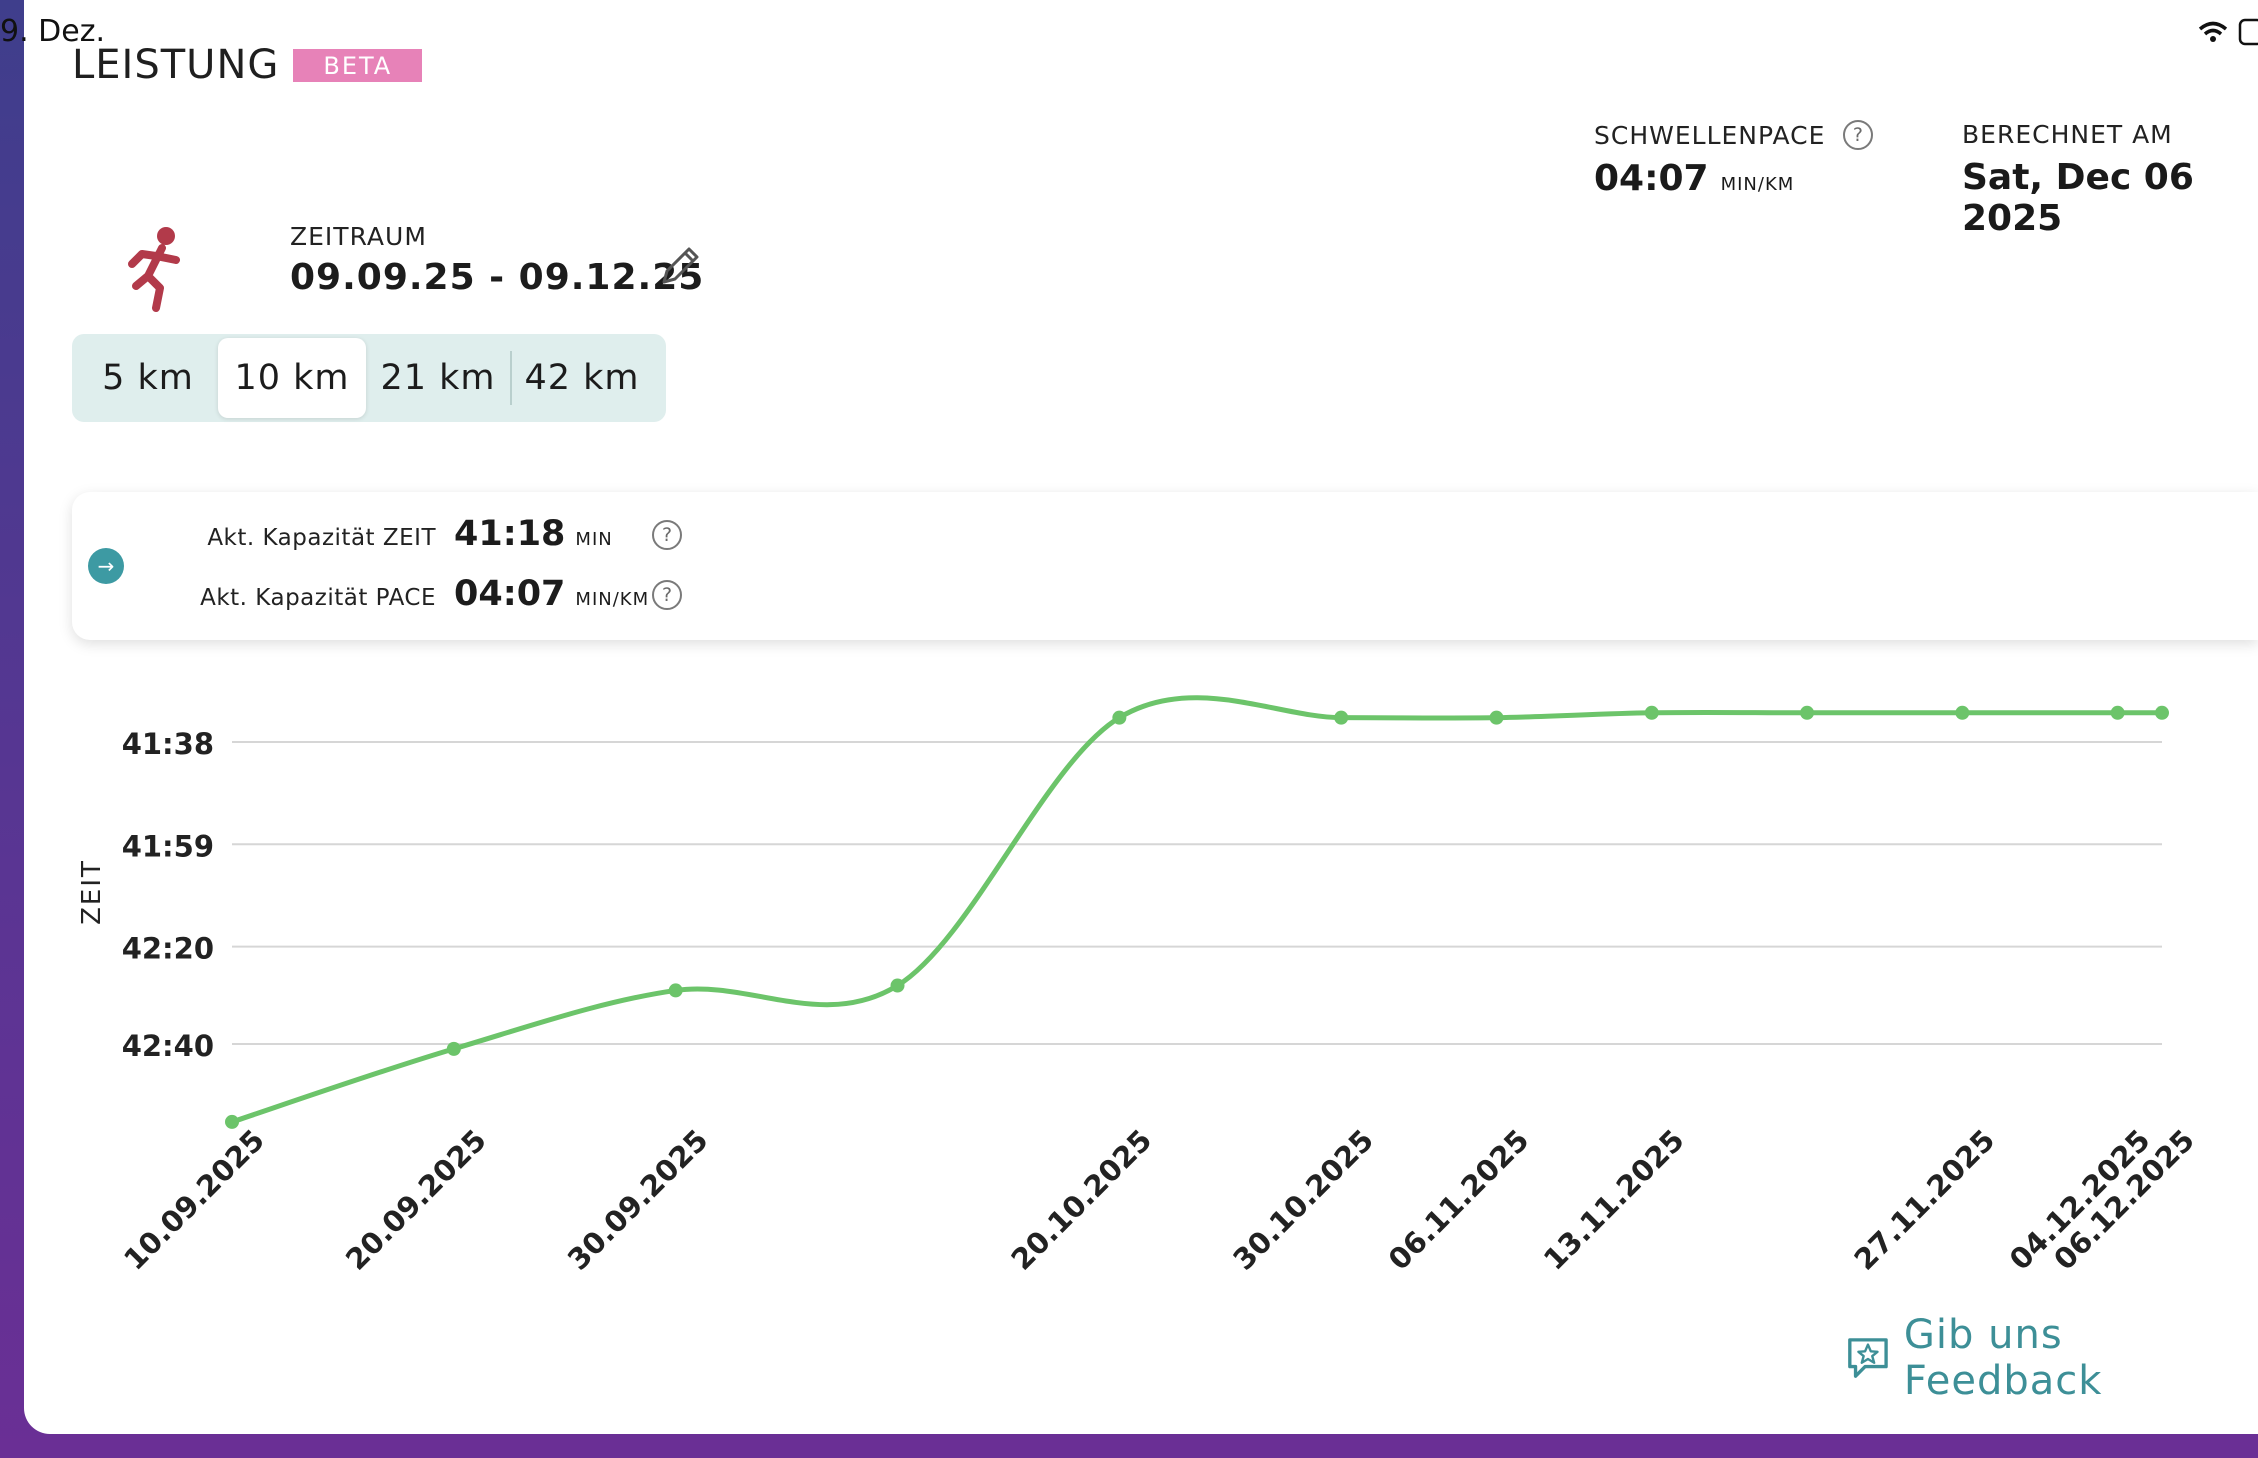  Describe the element at coordinates (318, 598) in the screenshot. I see `capacity-pace-label: Akt. Kapazität PACE` at that location.